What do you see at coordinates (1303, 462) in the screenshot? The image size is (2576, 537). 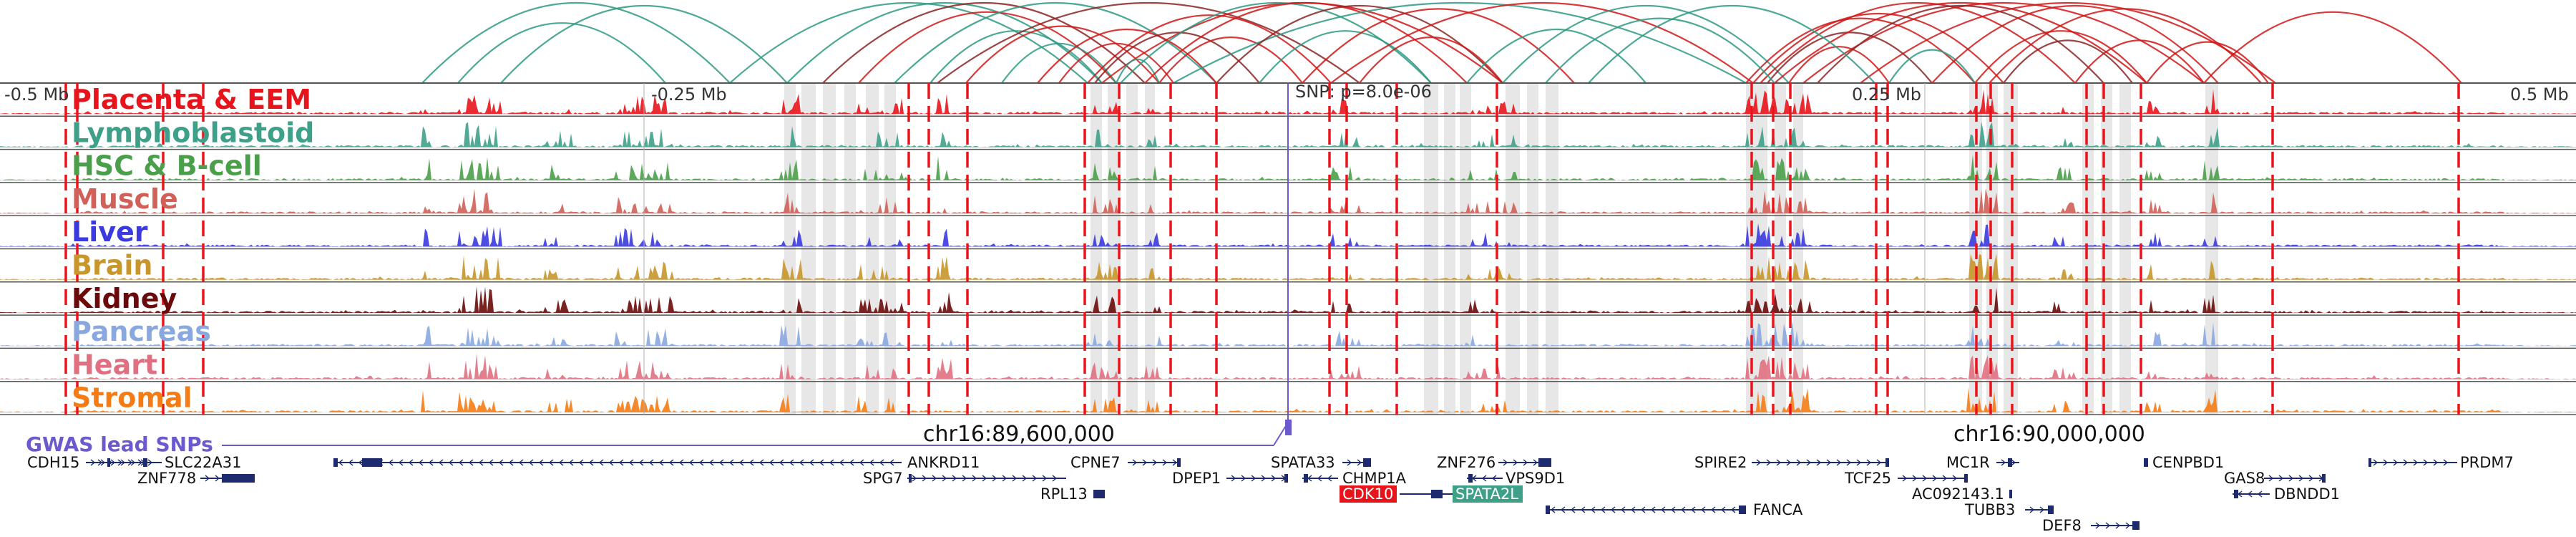 I see `gene-label-spata33: SPATA33` at bounding box center [1303, 462].